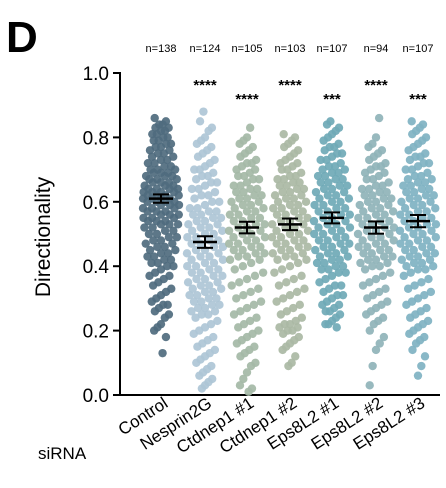 The image size is (446, 488). What do you see at coordinates (96, 74) in the screenshot?
I see `y-tick-label: 1.0` at bounding box center [96, 74].